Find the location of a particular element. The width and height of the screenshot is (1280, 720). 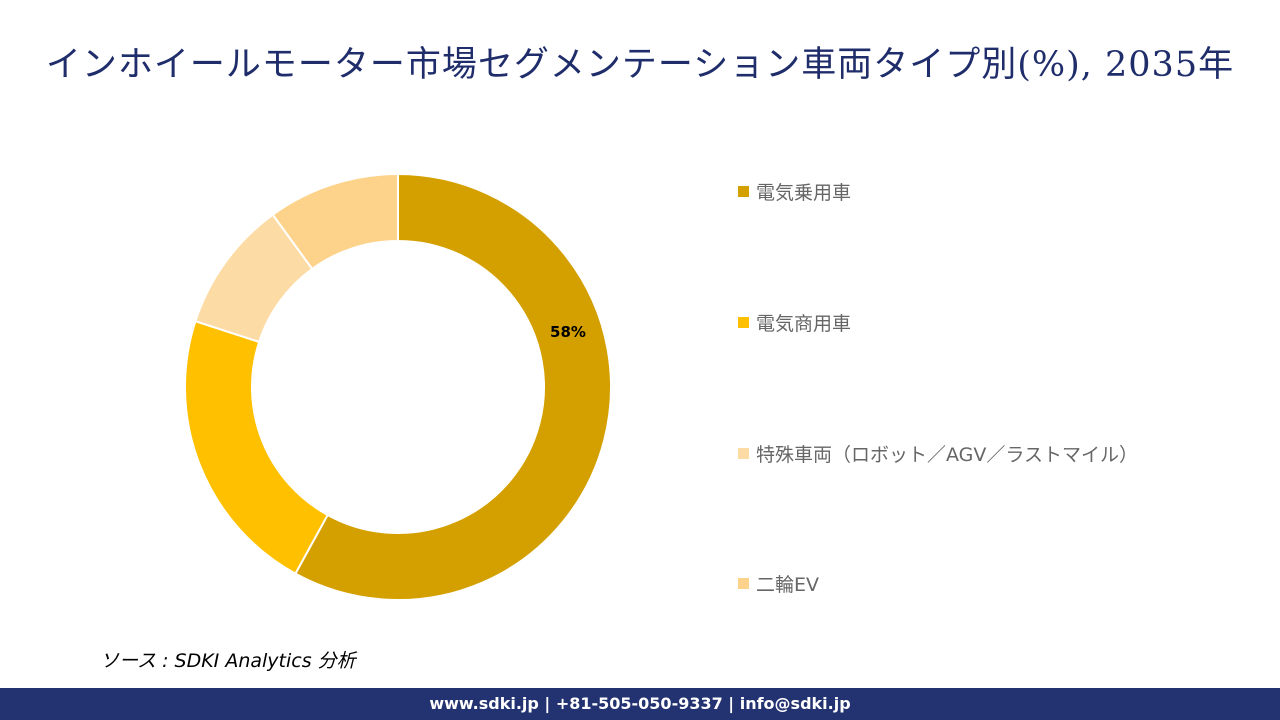

legend-label: 二輪EV is located at coordinates (788, 585).